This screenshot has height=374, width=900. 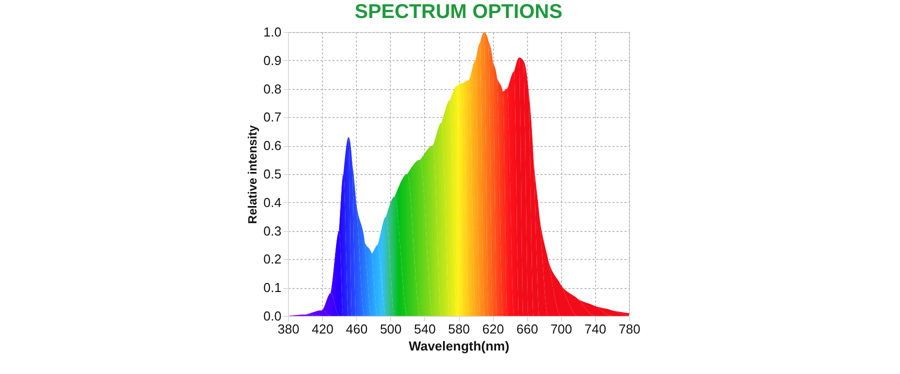 What do you see at coordinates (561, 329) in the screenshot?
I see `x-tick-label: 700` at bounding box center [561, 329].